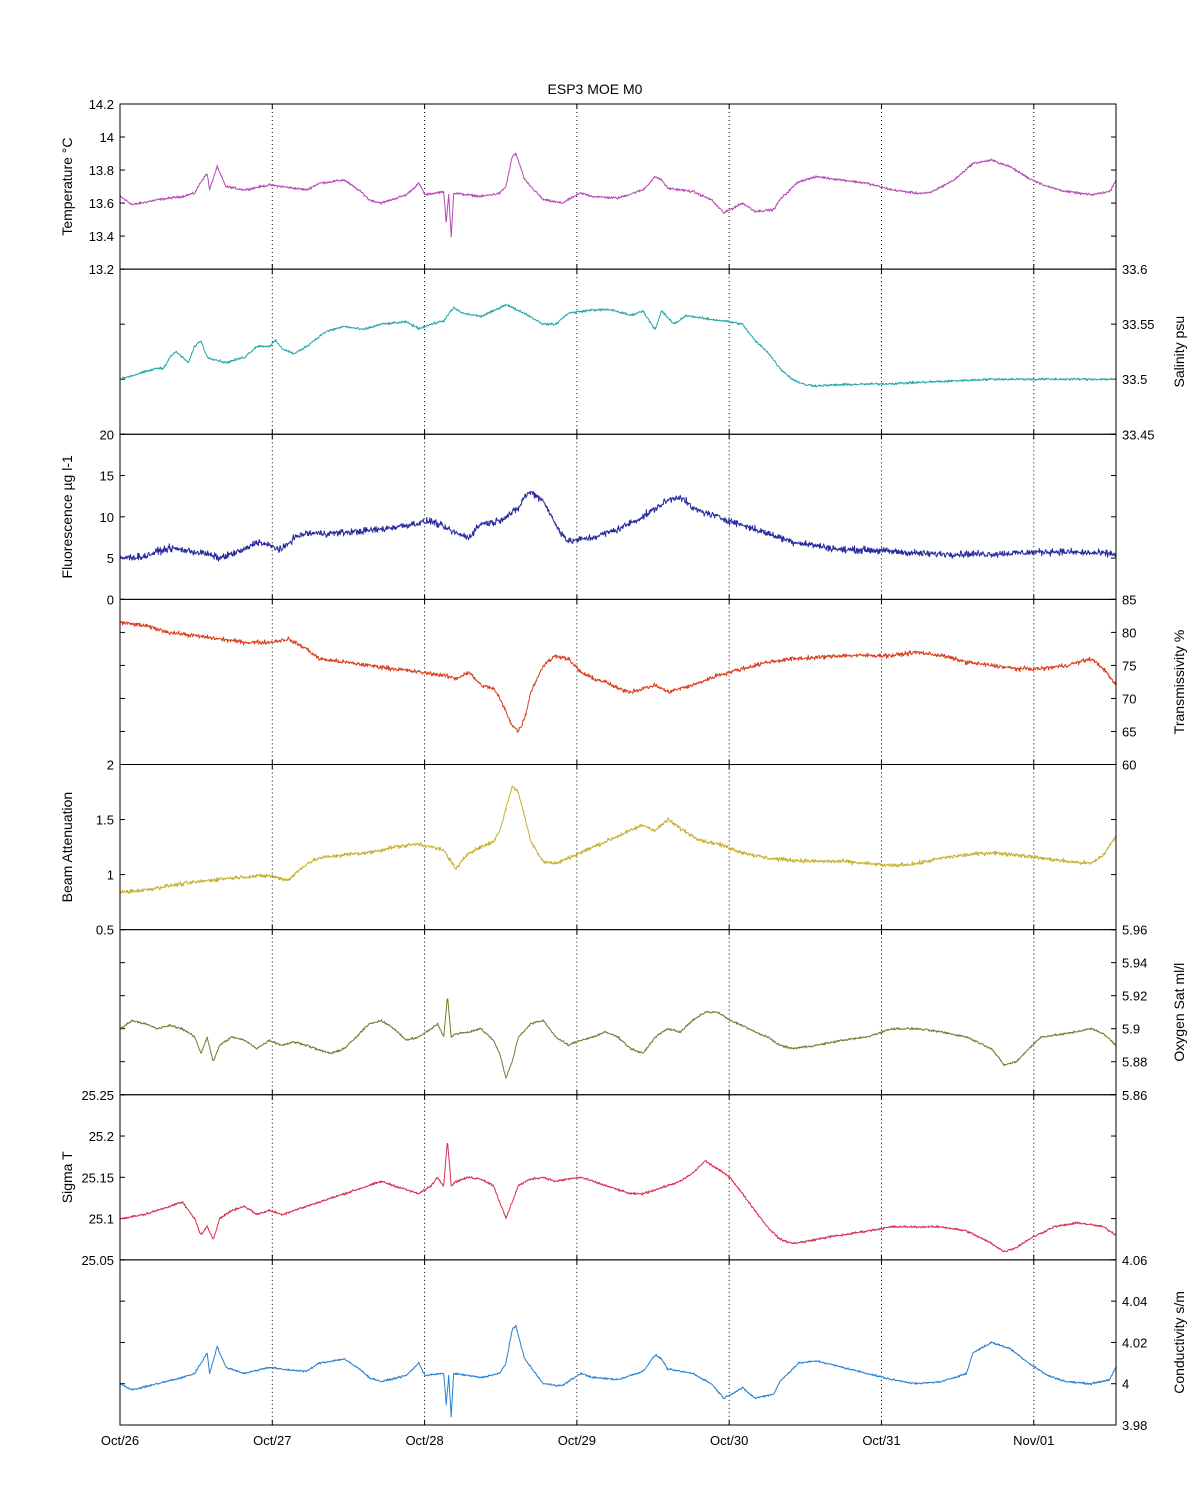 This screenshot has height=1501, width=1200. Describe the element at coordinates (1129, 665) in the screenshot. I see `y-tick-label: 75` at that location.